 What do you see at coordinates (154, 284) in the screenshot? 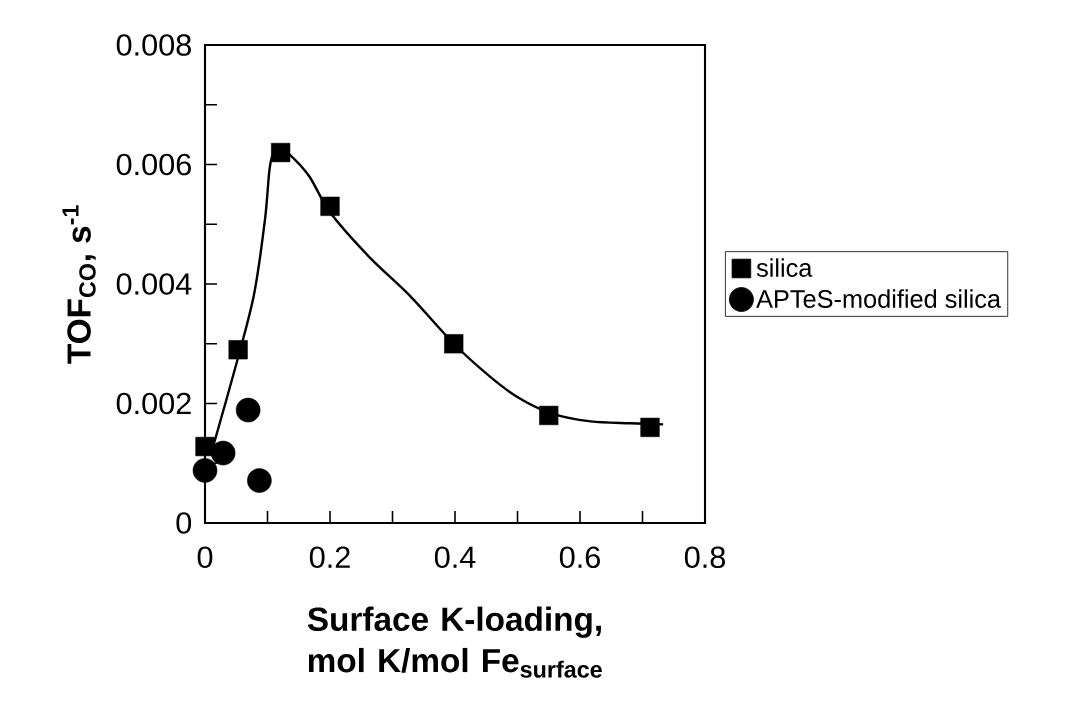
I see `y-tick-label: 0.004` at bounding box center [154, 284].